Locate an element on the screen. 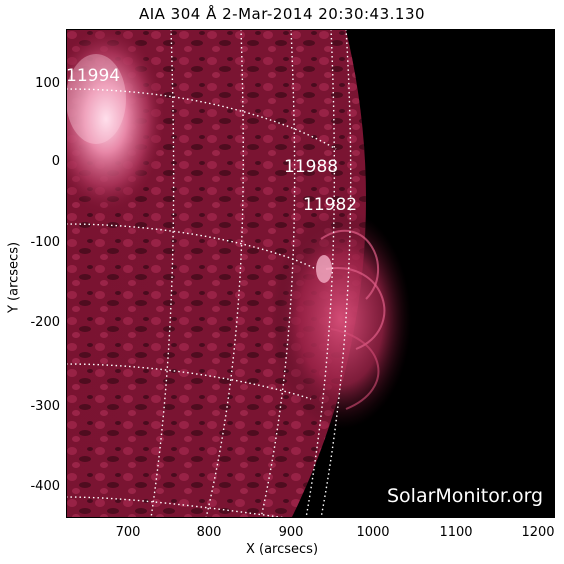 This screenshot has width=564, height=564. x-tick-label: 1200 is located at coordinates (538, 532).